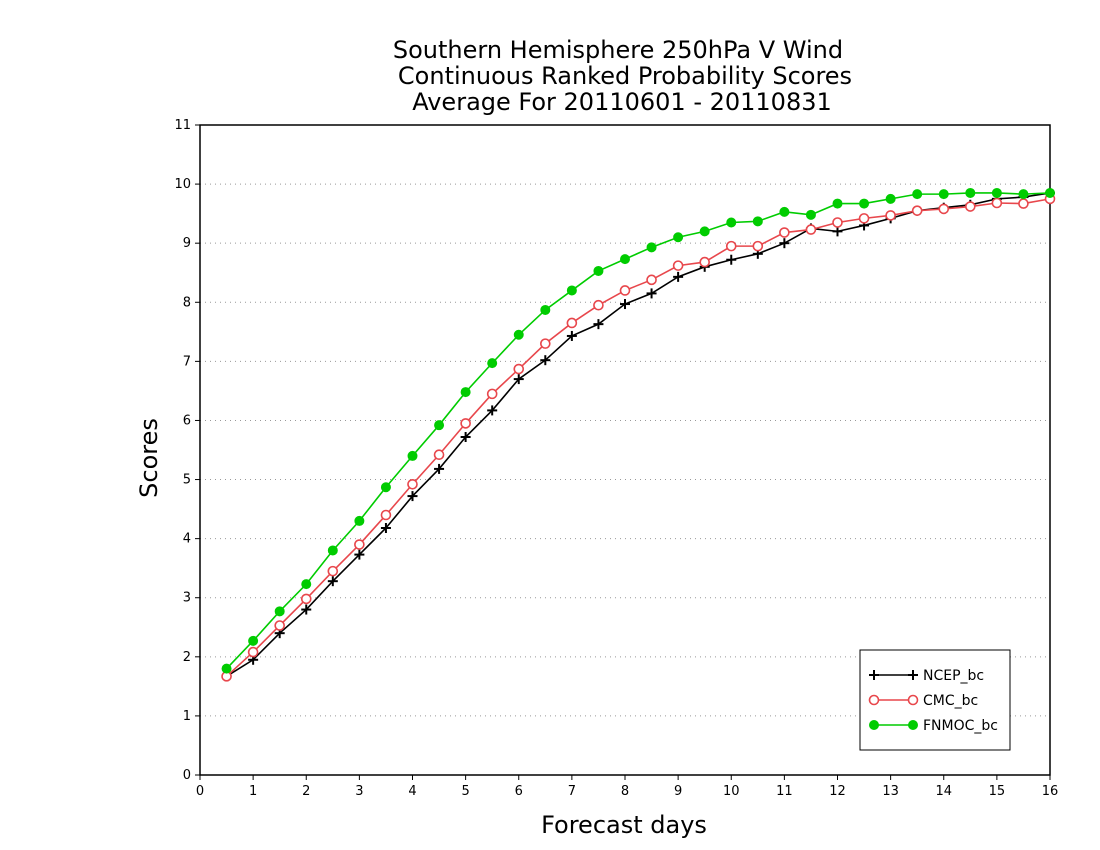 The image size is (1100, 850). What do you see at coordinates (187, 480) in the screenshot?
I see `y-tick-label-5: 5` at bounding box center [187, 480].